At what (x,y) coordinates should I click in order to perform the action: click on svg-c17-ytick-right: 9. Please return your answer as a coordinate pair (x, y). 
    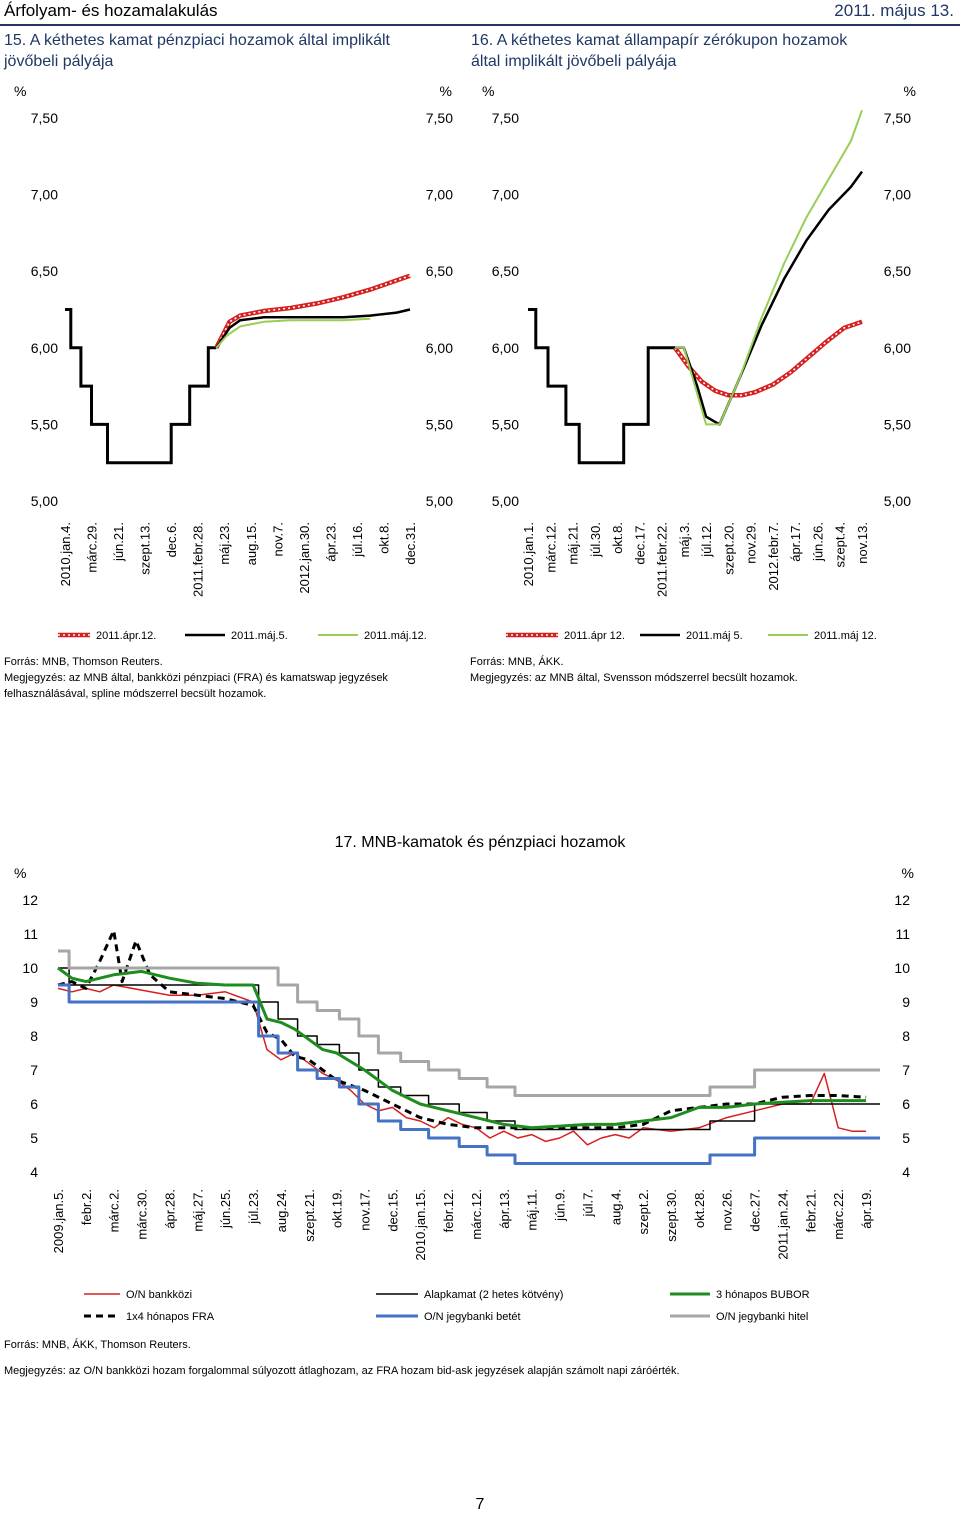
    Looking at the image, I should click on (906, 1002).